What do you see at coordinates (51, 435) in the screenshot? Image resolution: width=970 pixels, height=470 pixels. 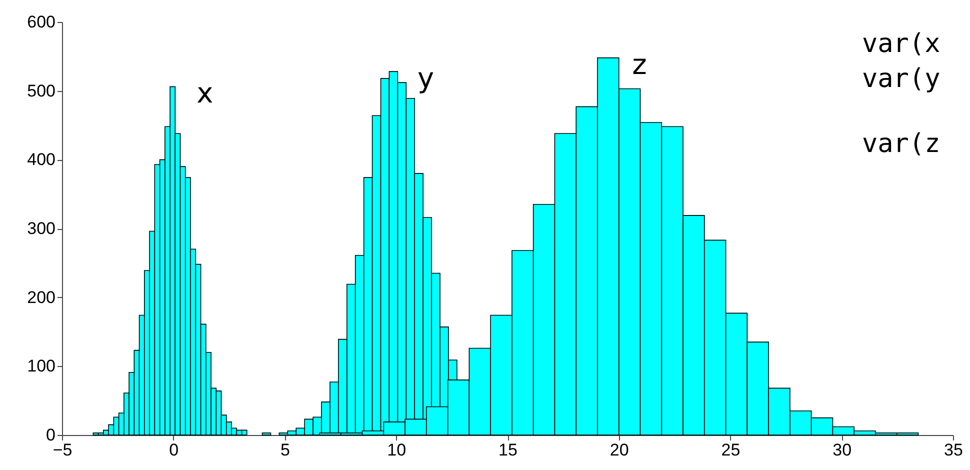 I see `y-tick-label: 0` at bounding box center [51, 435].